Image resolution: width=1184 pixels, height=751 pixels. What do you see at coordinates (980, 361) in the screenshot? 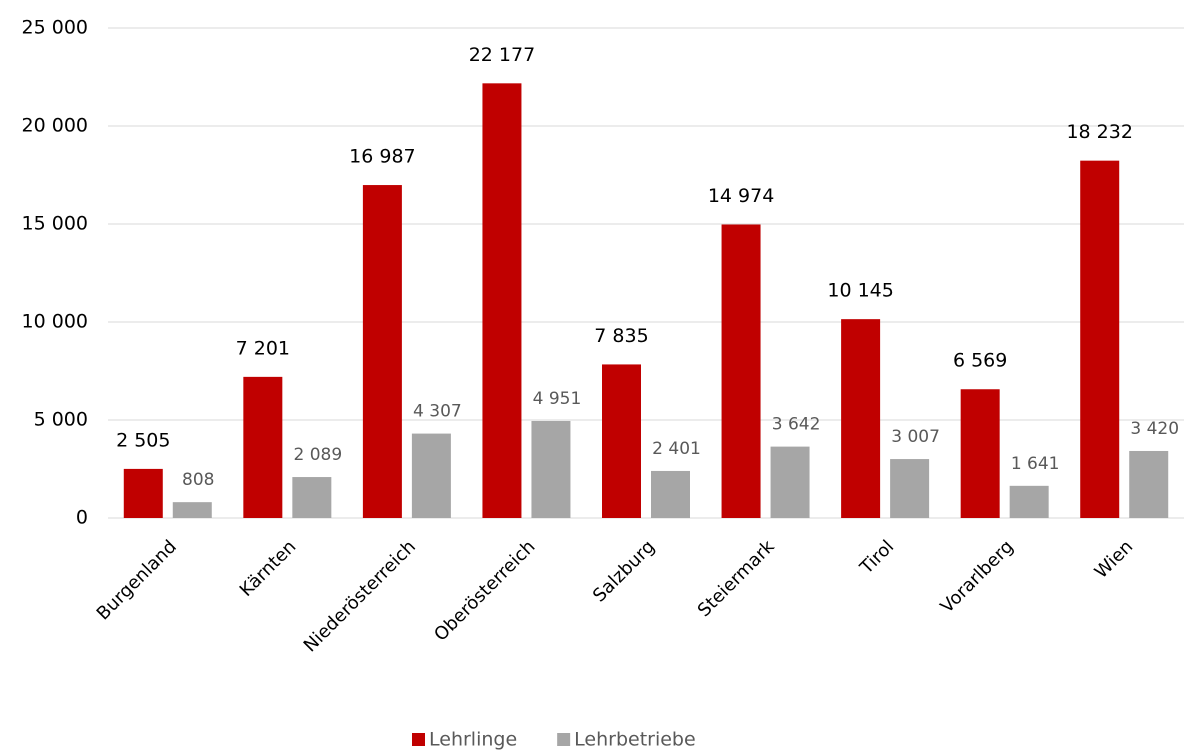
I see `data-label: 6 569` at bounding box center [980, 361].